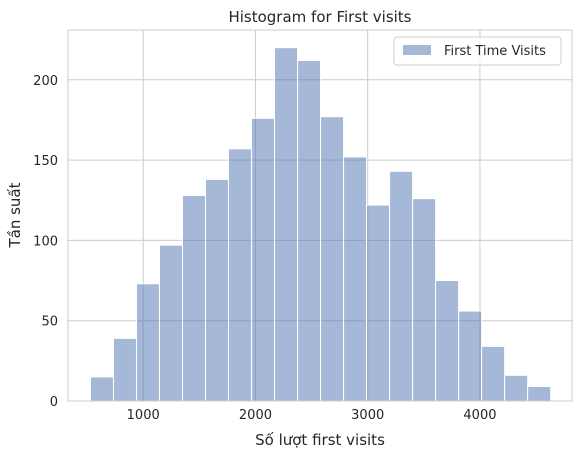  What do you see at coordinates (49, 322) in the screenshot?
I see `y-tick-label: 50` at bounding box center [49, 322].